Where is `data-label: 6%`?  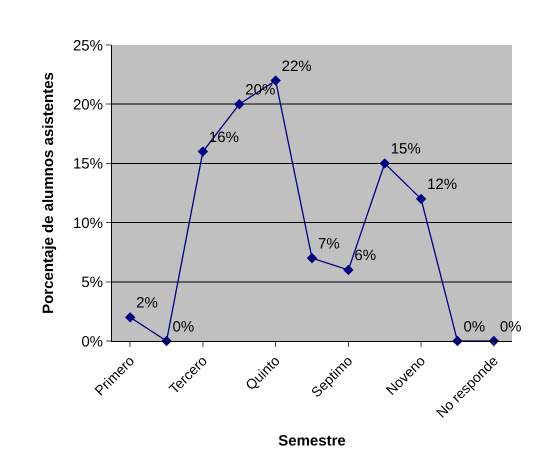
data-label: 6% is located at coordinates (365, 255).